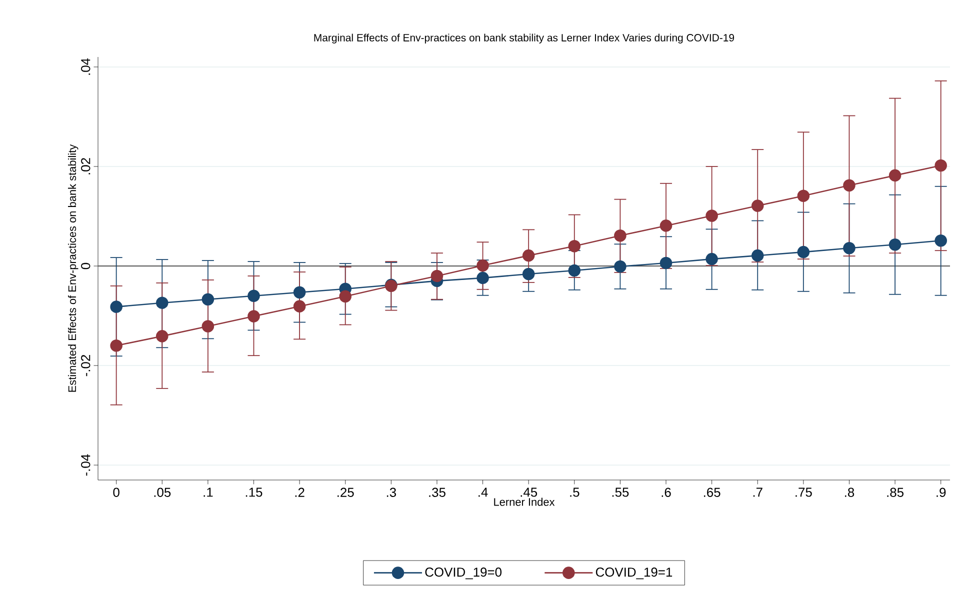 The image size is (973, 599). I want to click on x-tick-label: .7, so click(757, 492).